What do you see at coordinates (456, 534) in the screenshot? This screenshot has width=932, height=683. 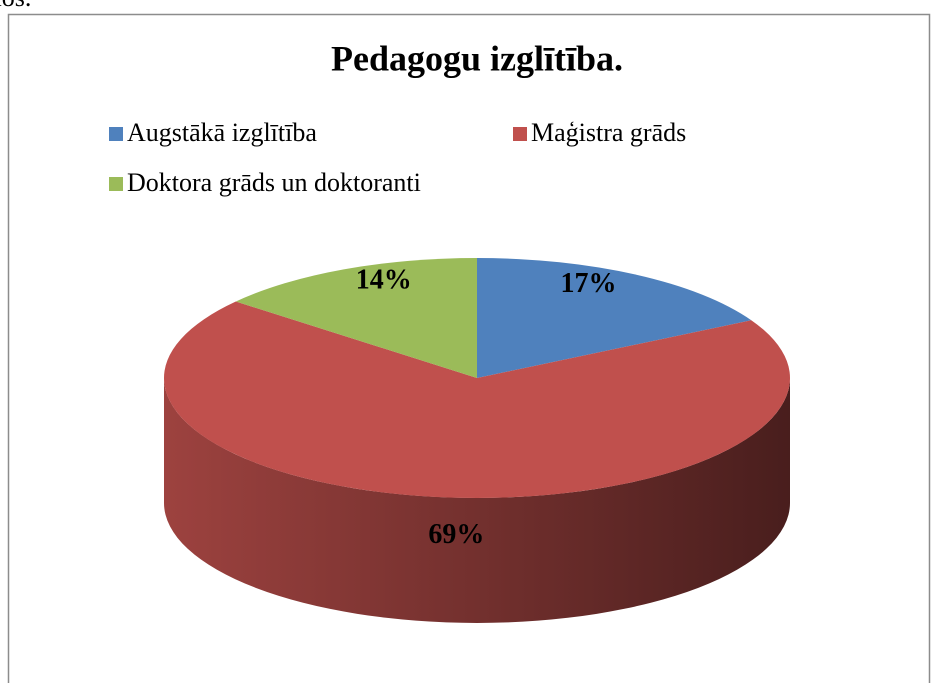 I see `data-label: 69%` at bounding box center [456, 534].